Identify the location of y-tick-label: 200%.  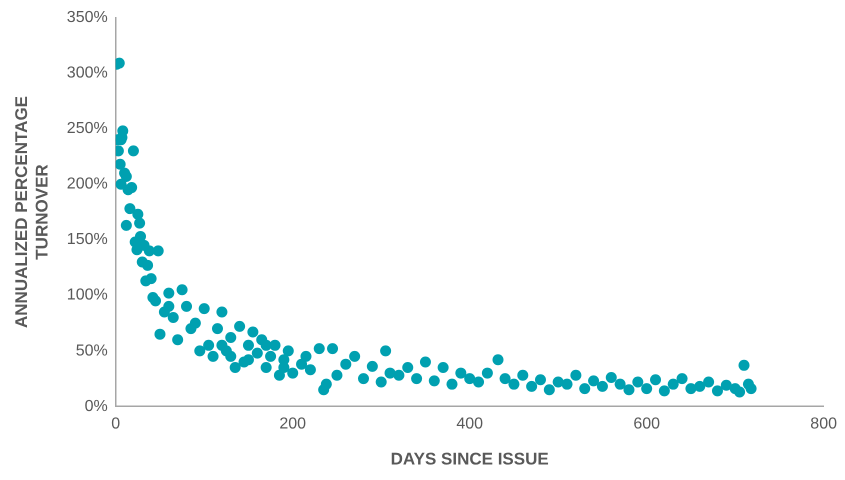
(87, 184).